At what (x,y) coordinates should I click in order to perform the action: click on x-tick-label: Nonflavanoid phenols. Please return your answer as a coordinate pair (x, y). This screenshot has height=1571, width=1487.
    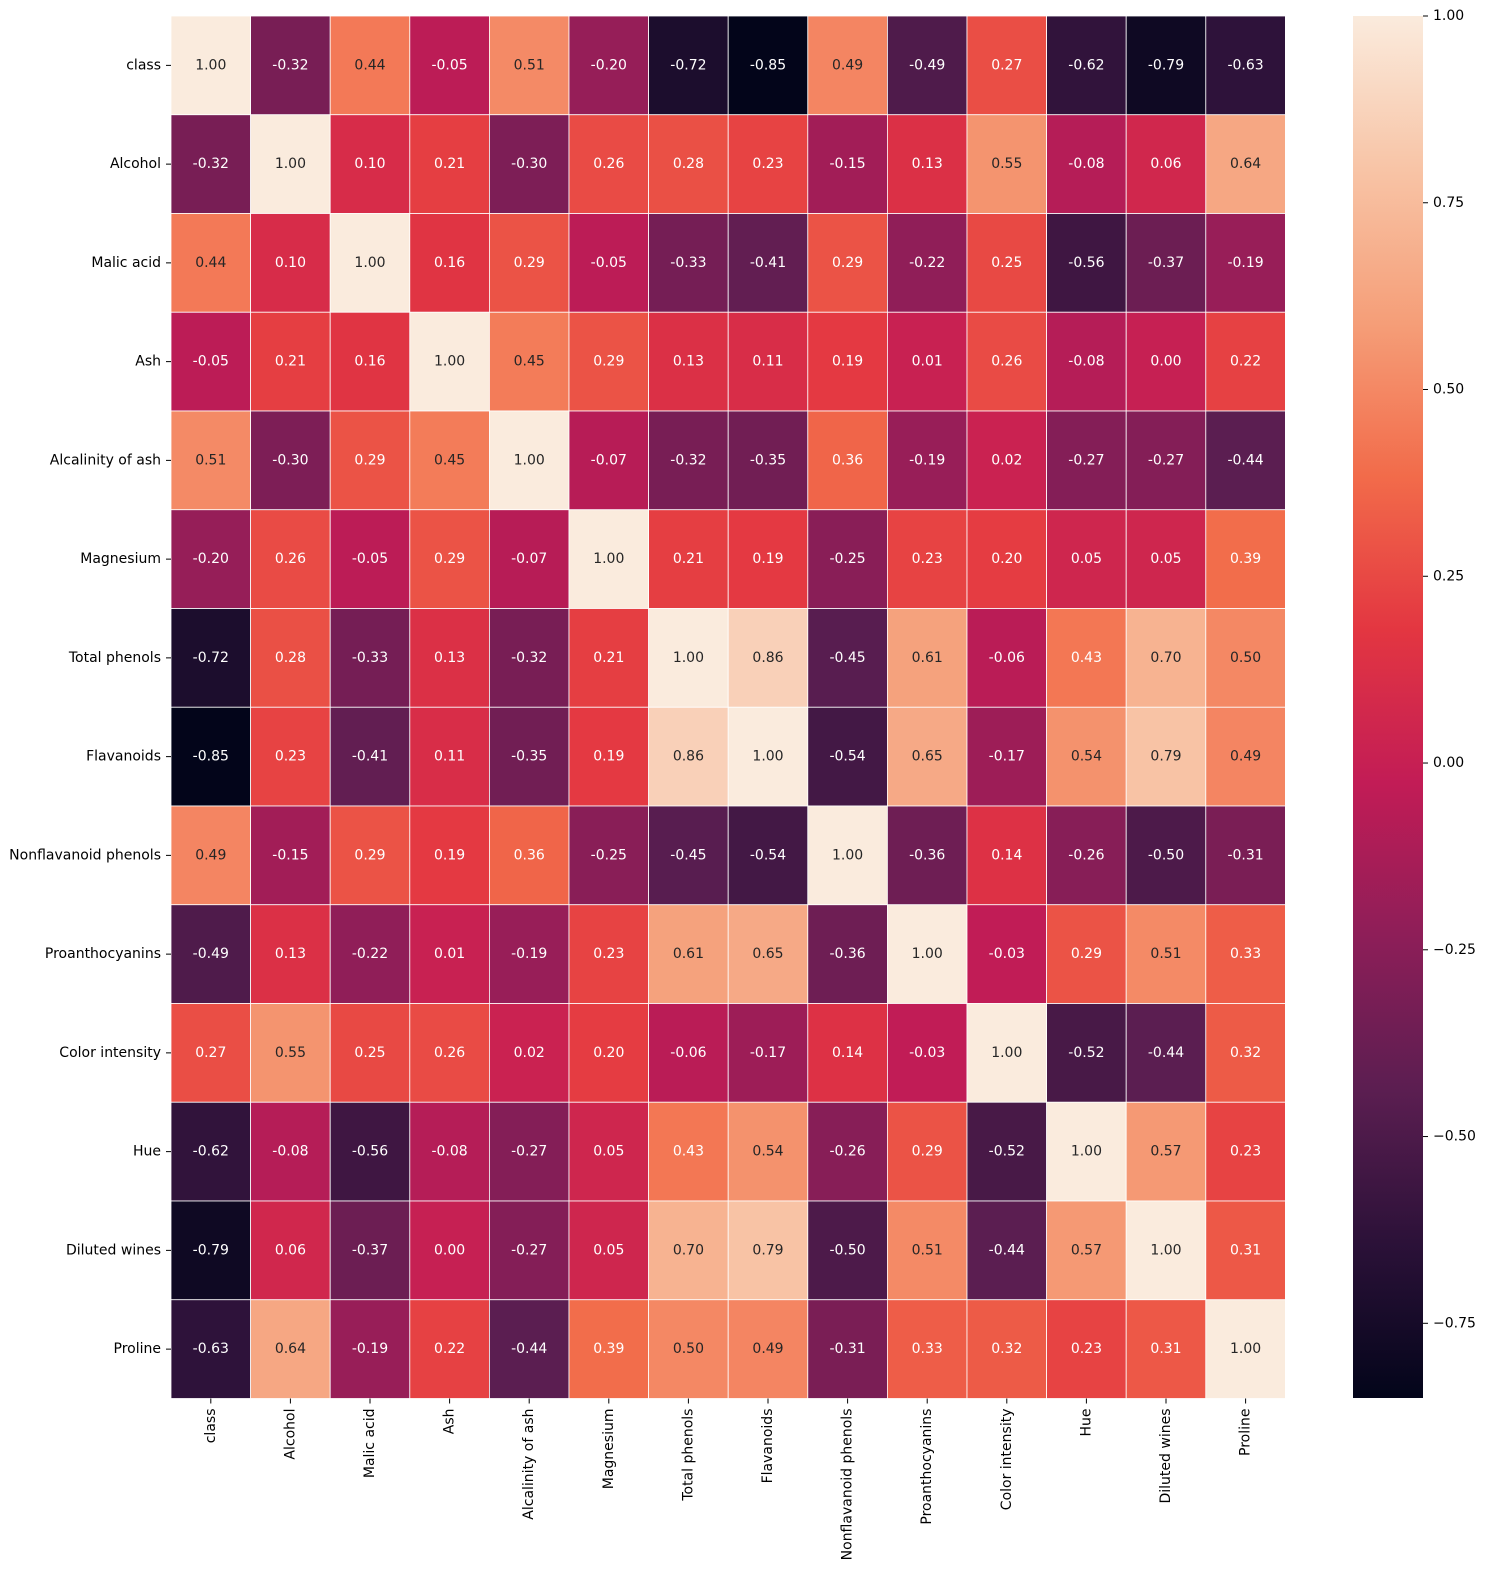
    Looking at the image, I should click on (848, 1485).